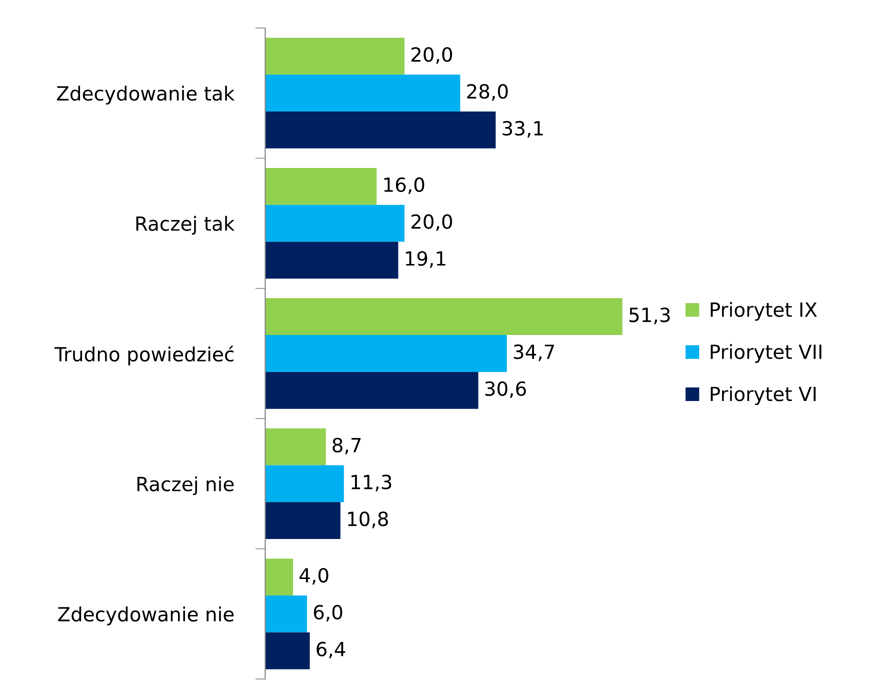 Image resolution: width=893 pixels, height=700 pixels. What do you see at coordinates (522, 129) in the screenshot?
I see `data-label: 33,1` at bounding box center [522, 129].